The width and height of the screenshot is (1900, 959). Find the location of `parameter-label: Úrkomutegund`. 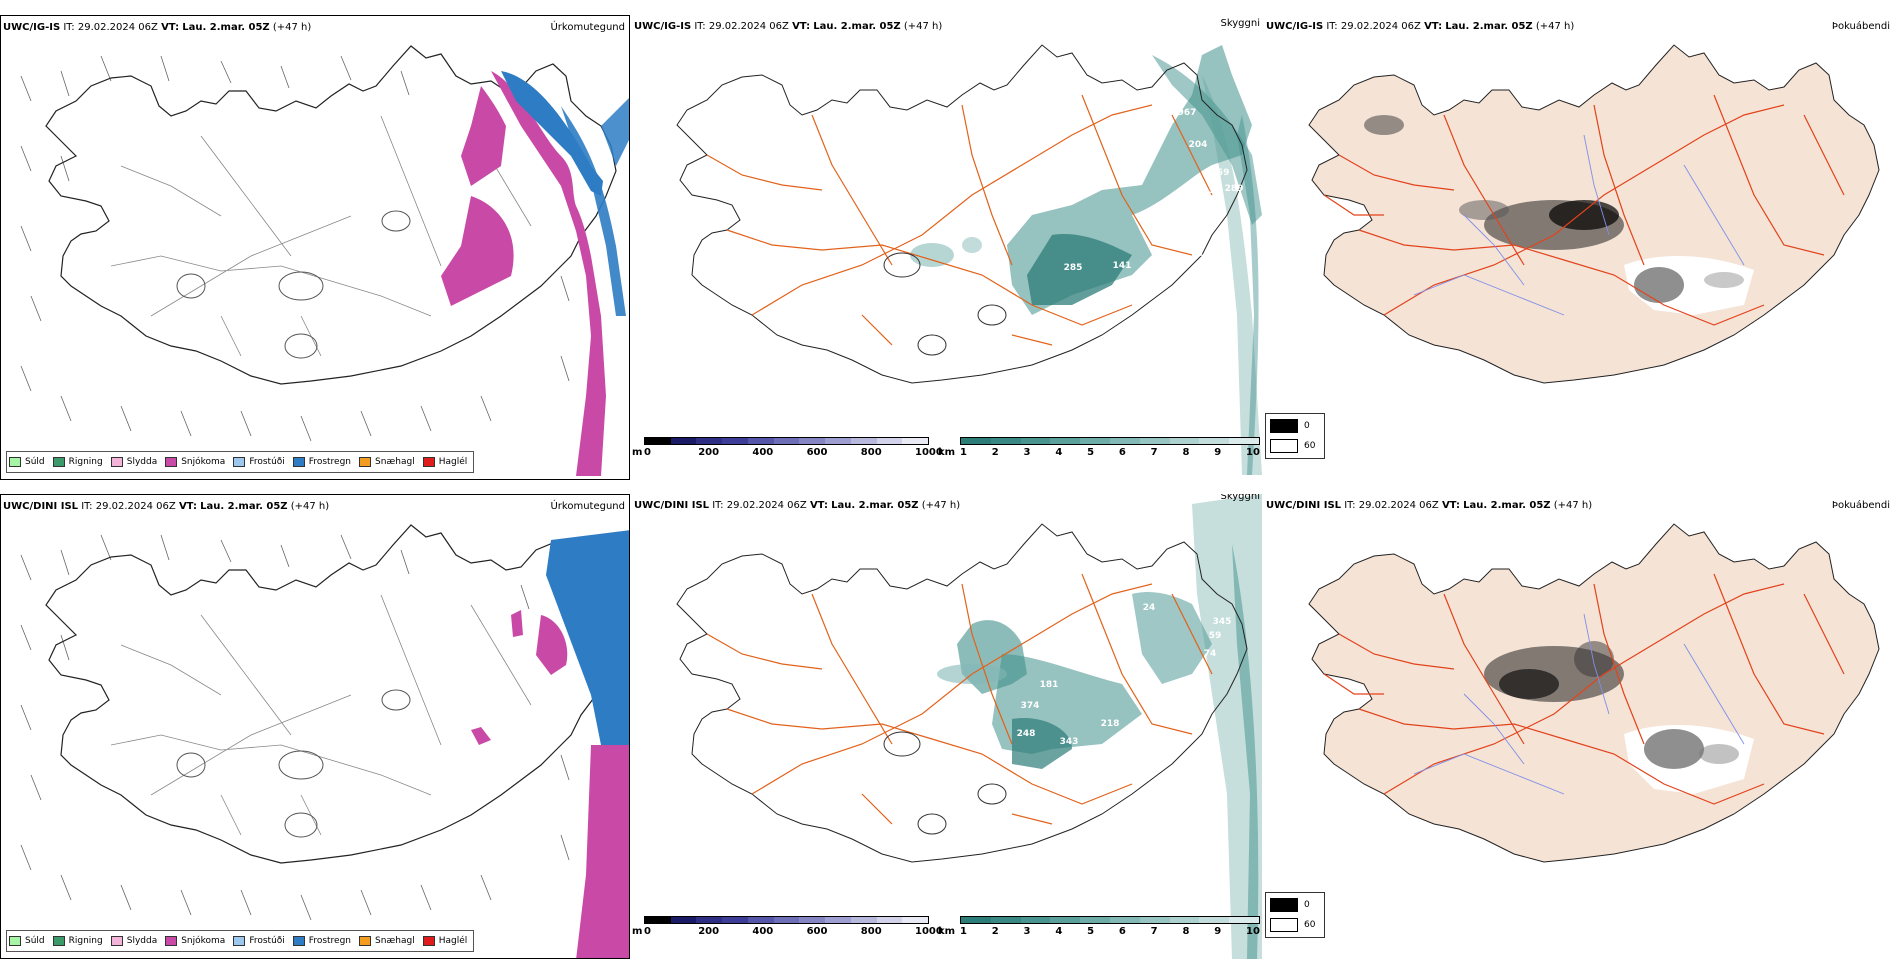

parameter-label: Úrkomutegund is located at coordinates (587, 506).